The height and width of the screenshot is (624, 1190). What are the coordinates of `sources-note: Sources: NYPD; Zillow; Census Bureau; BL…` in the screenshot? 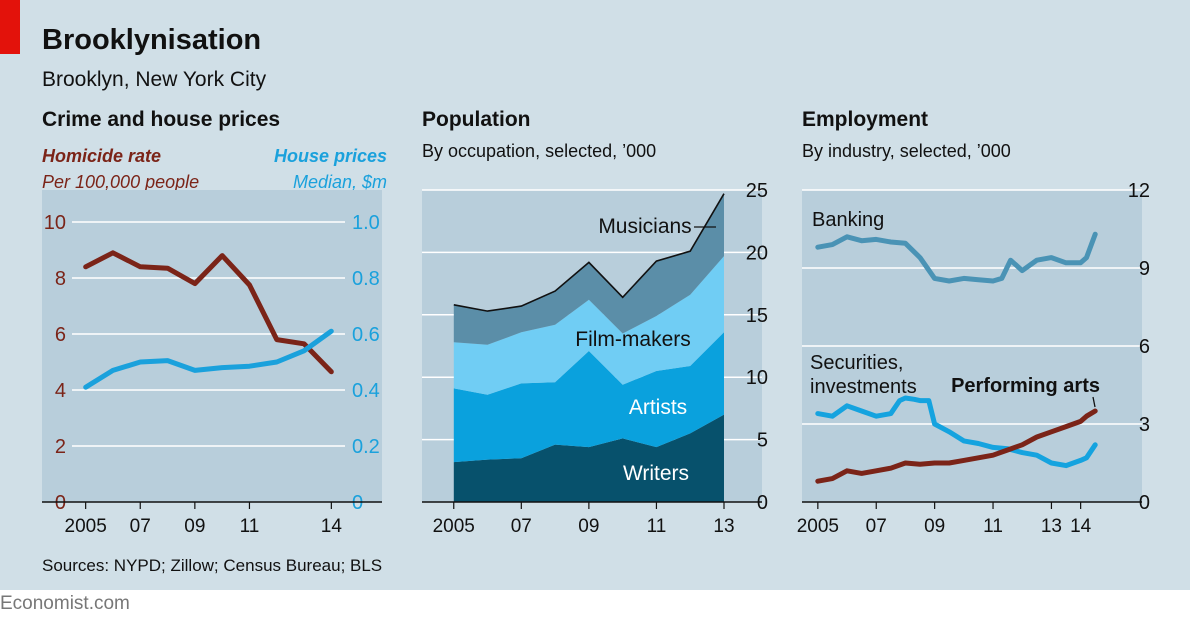 It's located at (212, 565).